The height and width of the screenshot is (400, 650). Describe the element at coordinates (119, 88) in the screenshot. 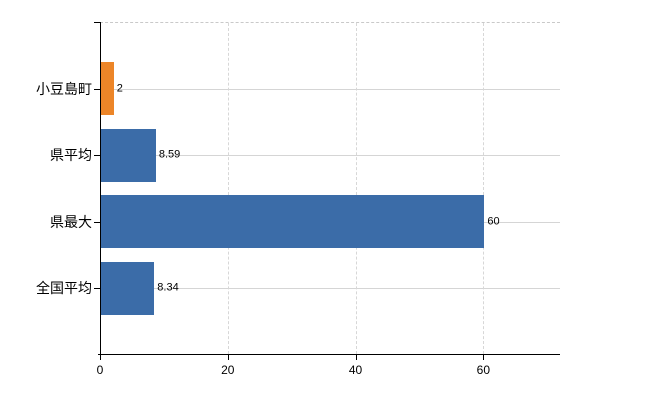

I see `bar-value-label: 2` at that location.